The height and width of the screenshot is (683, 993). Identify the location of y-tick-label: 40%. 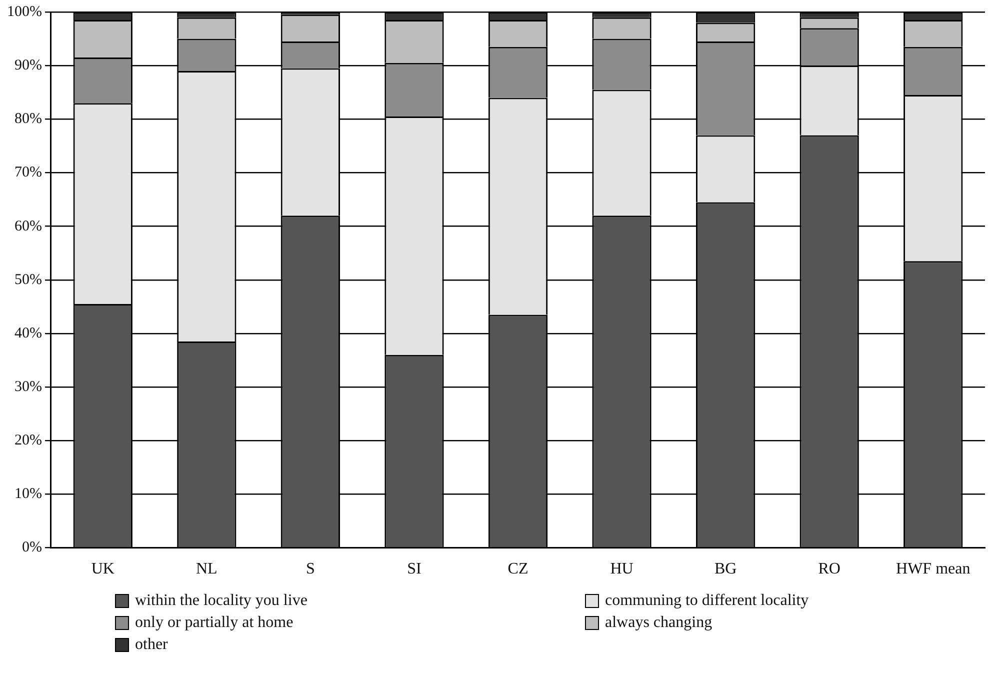
(28, 333).